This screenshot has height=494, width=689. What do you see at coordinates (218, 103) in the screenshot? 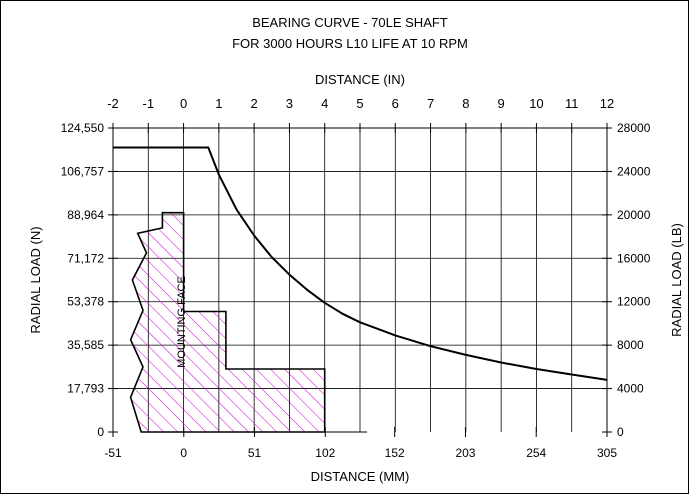
I see `top-tick-label: 1` at bounding box center [218, 103].